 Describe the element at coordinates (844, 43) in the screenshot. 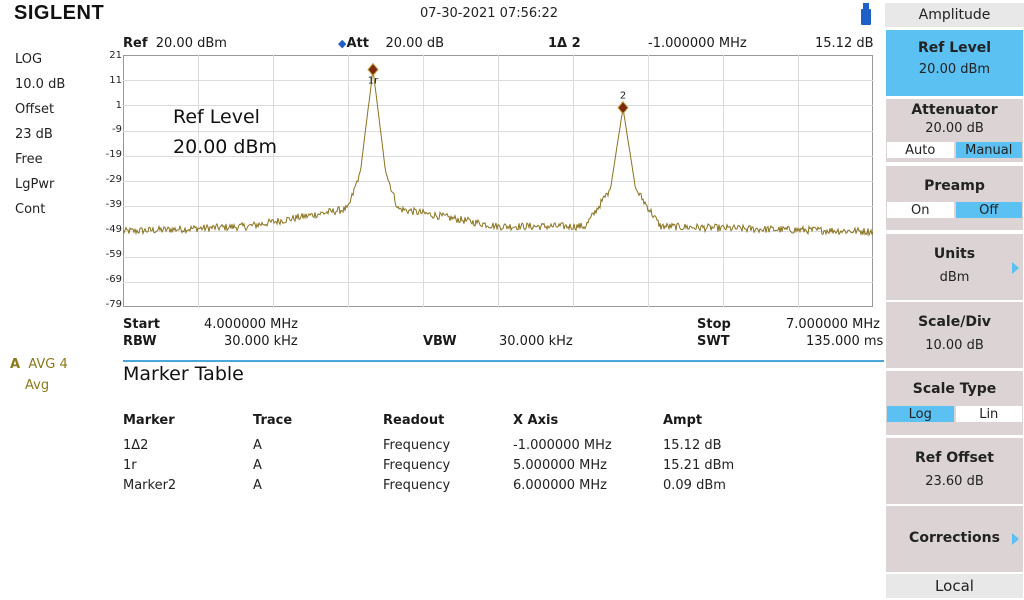

I see `marker-readout-ampt: 15.12 dB` at that location.